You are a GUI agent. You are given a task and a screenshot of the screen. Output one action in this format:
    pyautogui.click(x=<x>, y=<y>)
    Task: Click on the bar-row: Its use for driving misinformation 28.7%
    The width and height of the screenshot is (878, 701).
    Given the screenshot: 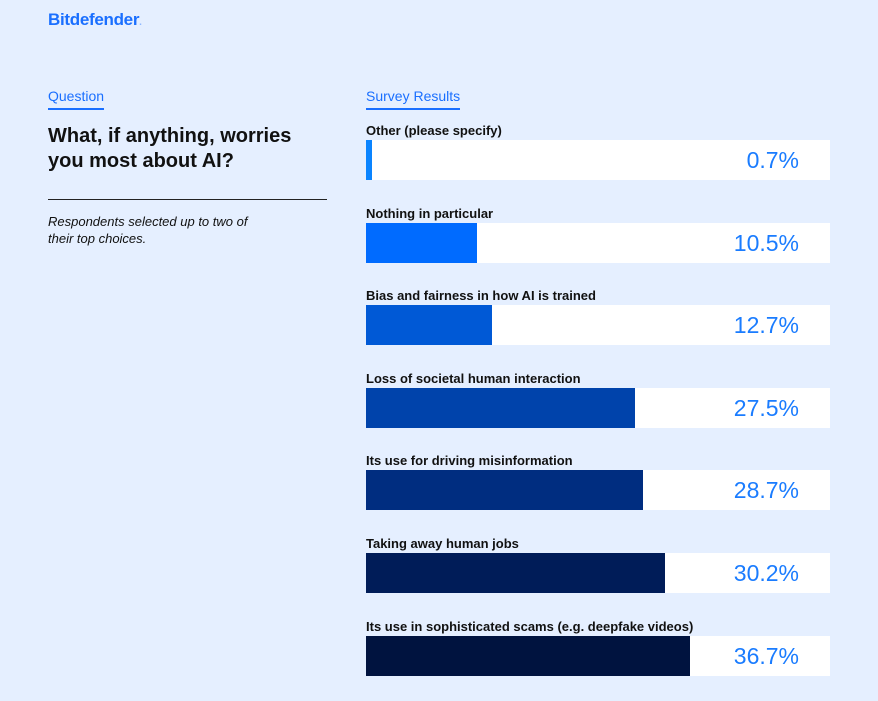 What is the action you would take?
    pyautogui.click(x=598, y=481)
    